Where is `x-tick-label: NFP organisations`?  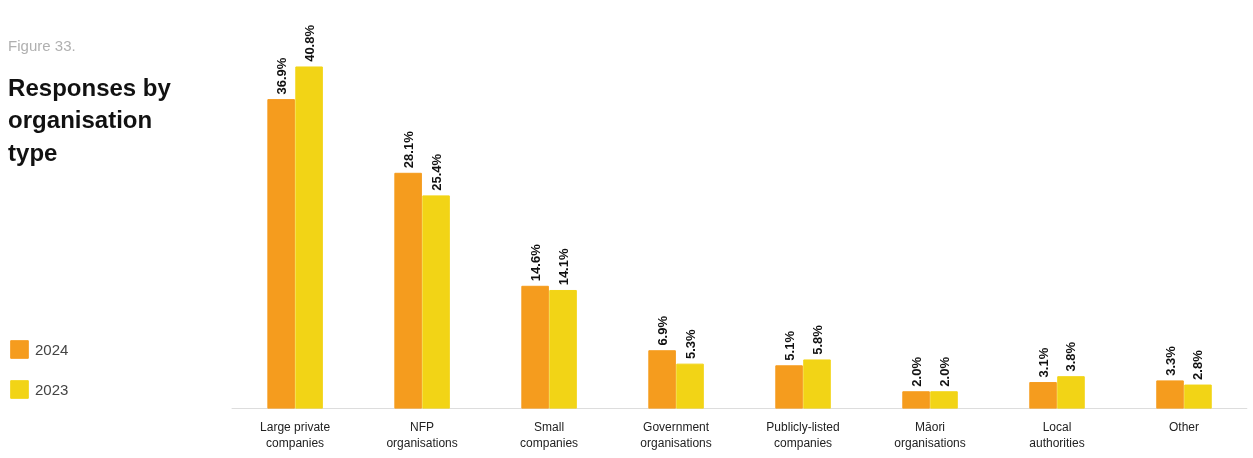
x-tick-label: NFP organisations is located at coordinates (422, 435).